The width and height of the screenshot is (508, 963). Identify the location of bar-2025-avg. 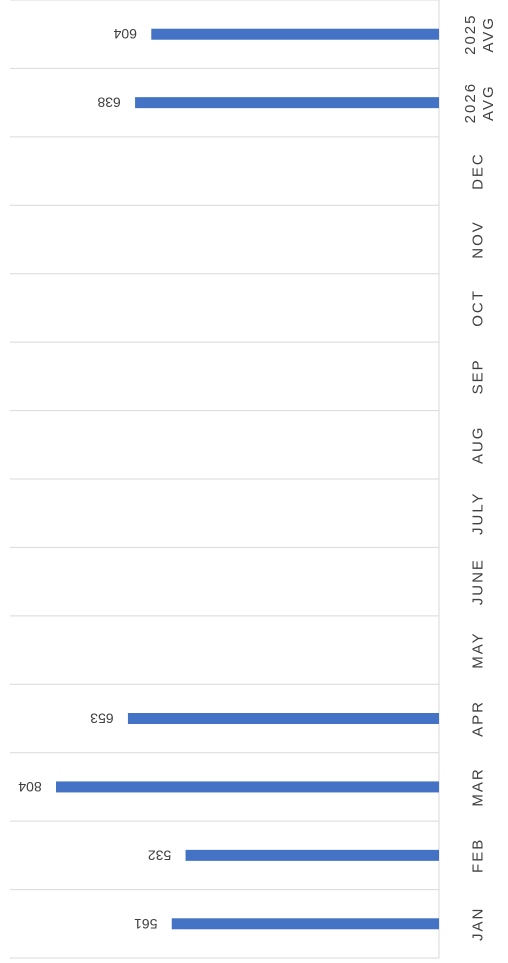
(295, 34).